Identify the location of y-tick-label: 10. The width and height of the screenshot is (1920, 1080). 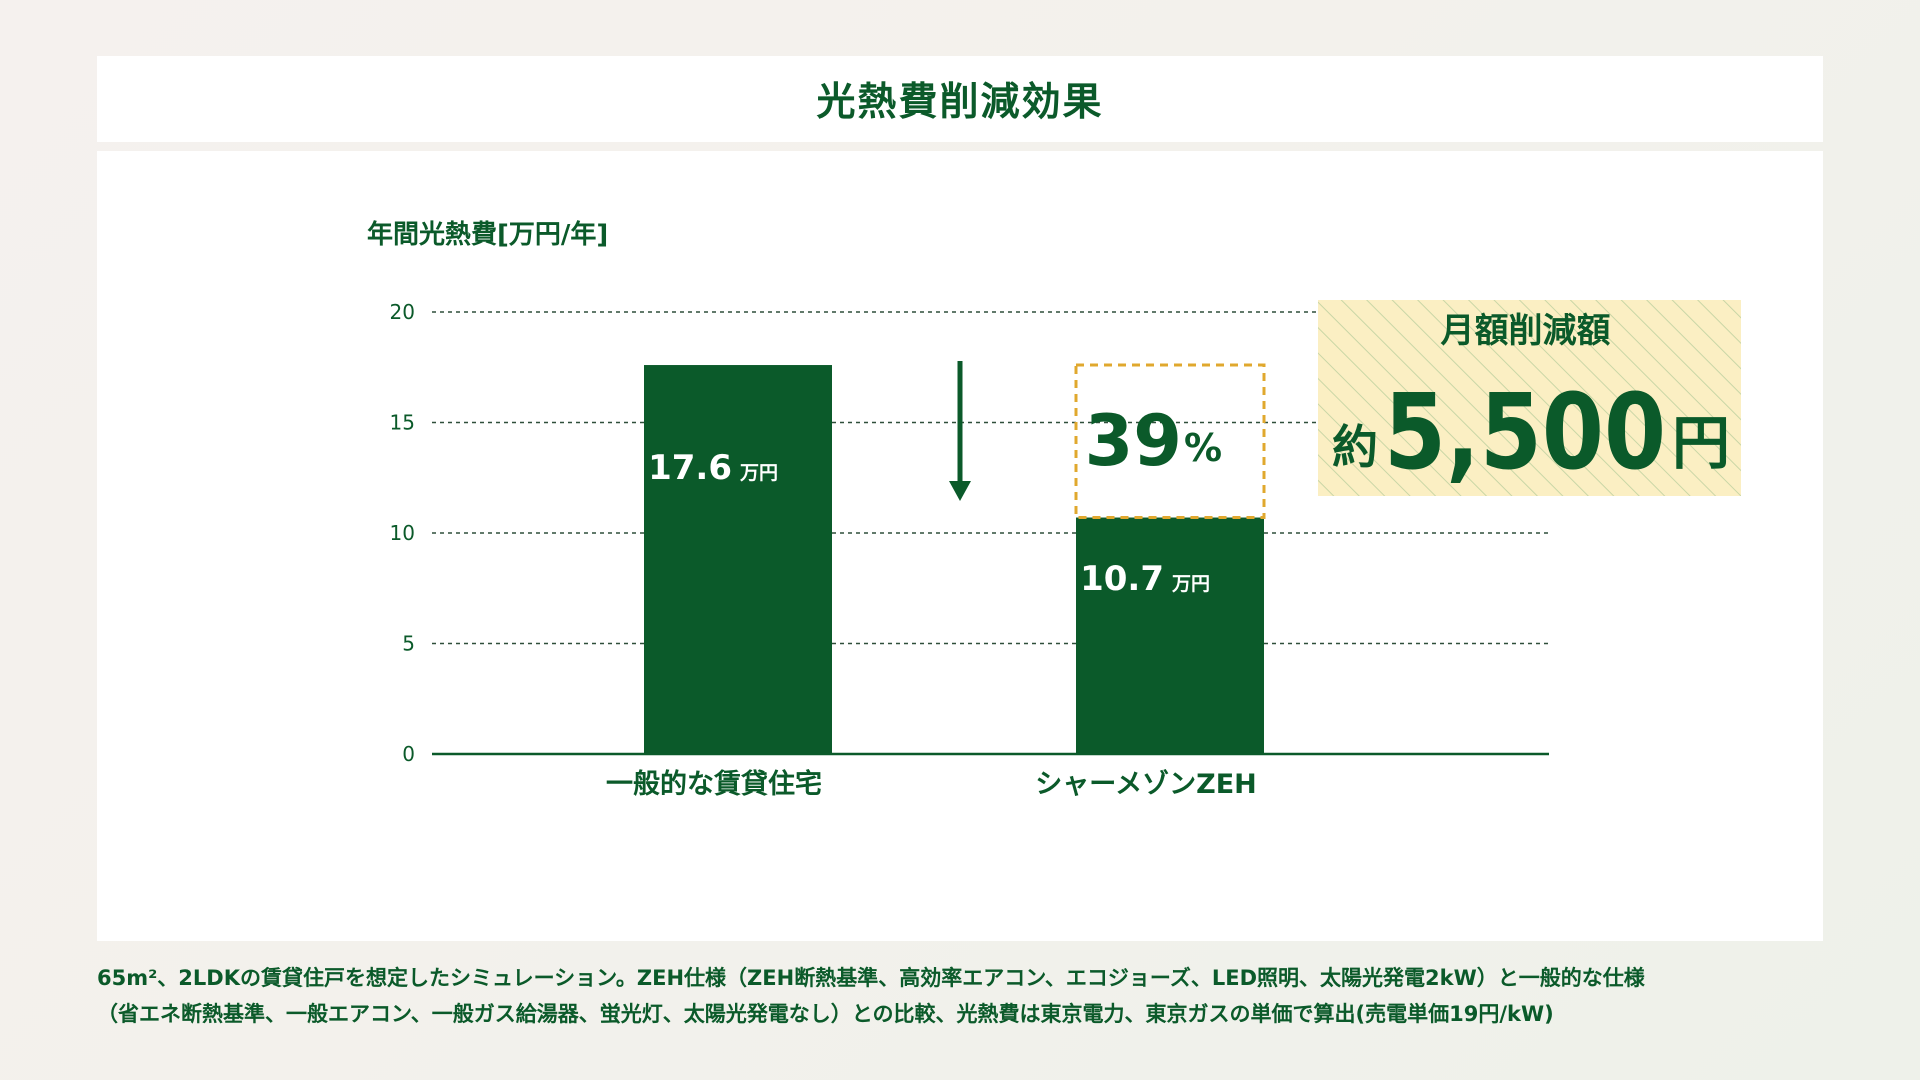
(402, 533).